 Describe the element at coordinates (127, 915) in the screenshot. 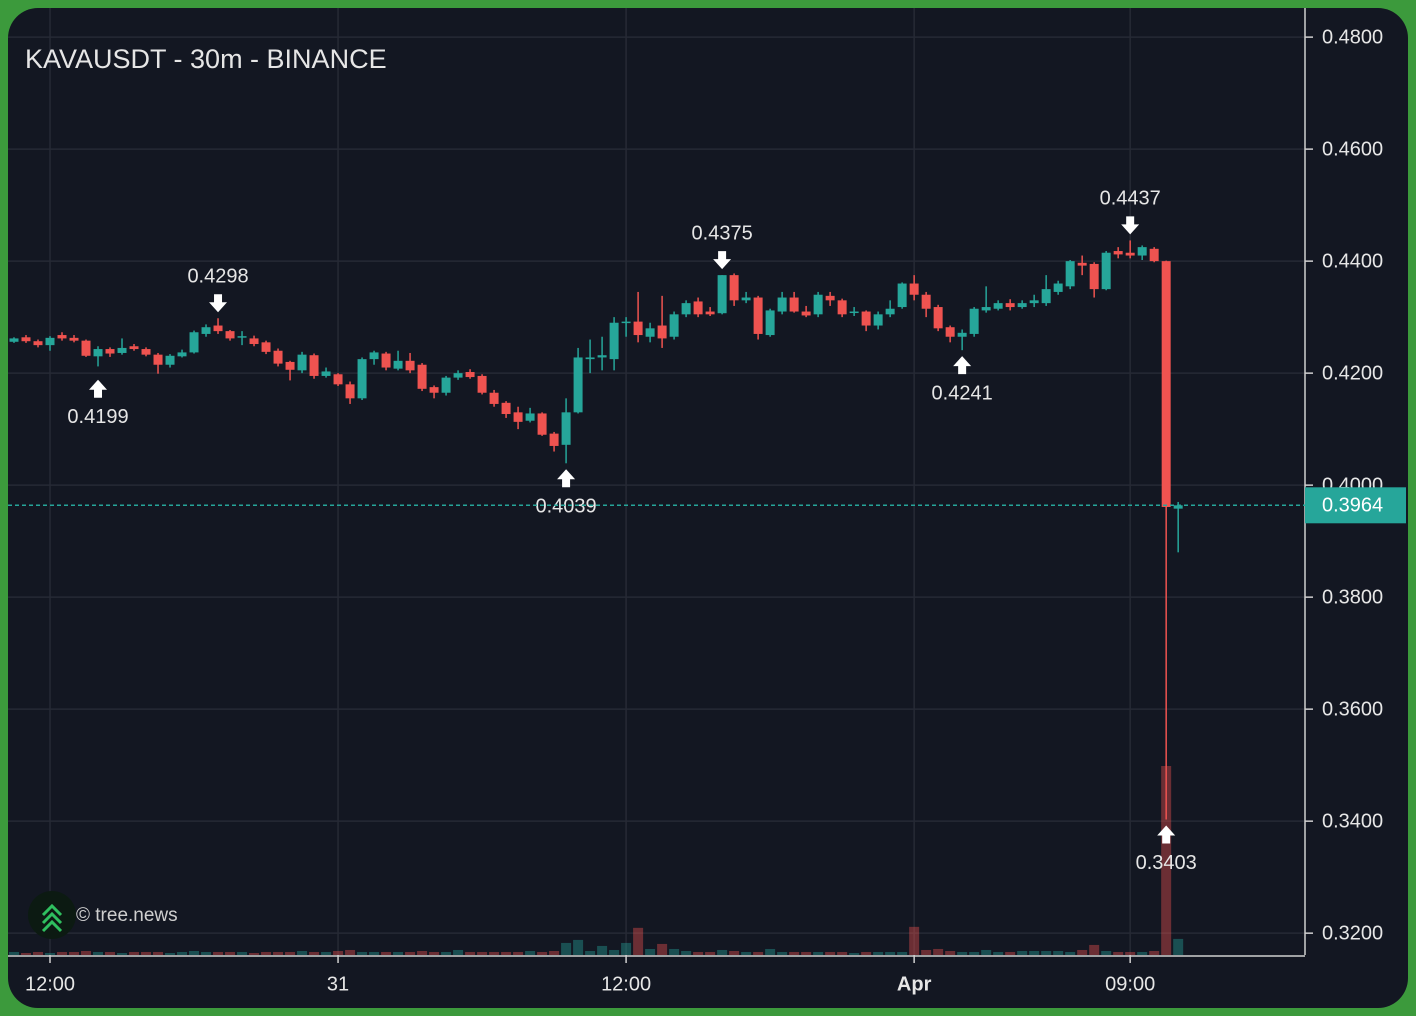

I see `watermark: © tree.news` at that location.